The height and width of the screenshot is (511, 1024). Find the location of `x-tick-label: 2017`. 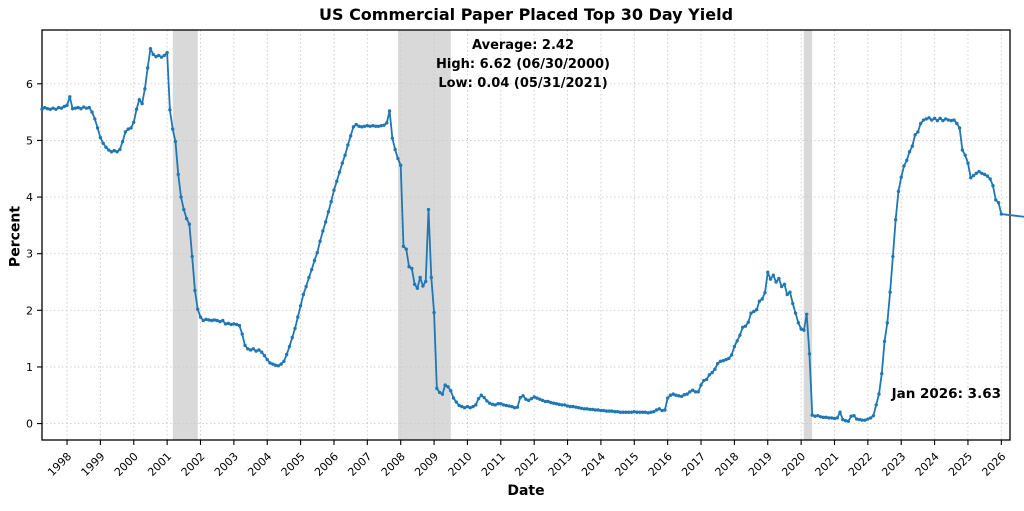

x-tick-label: 2017 is located at coordinates (693, 464).